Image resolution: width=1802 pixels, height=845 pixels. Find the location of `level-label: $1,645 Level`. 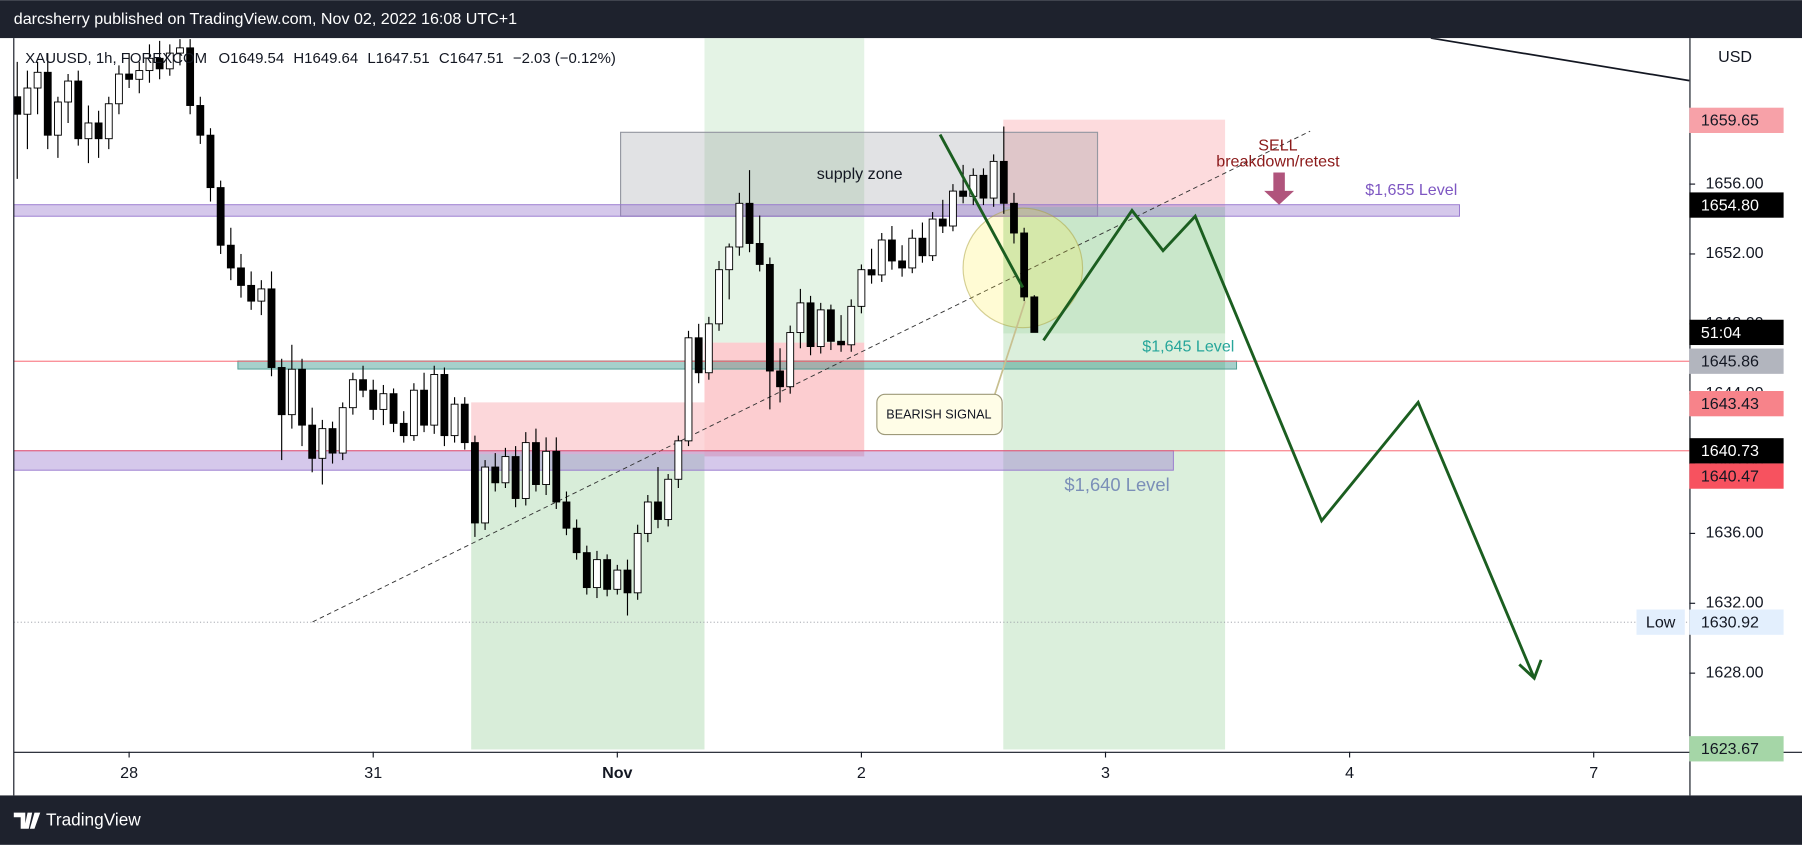

level-label: $1,645 Level is located at coordinates (1188, 346).